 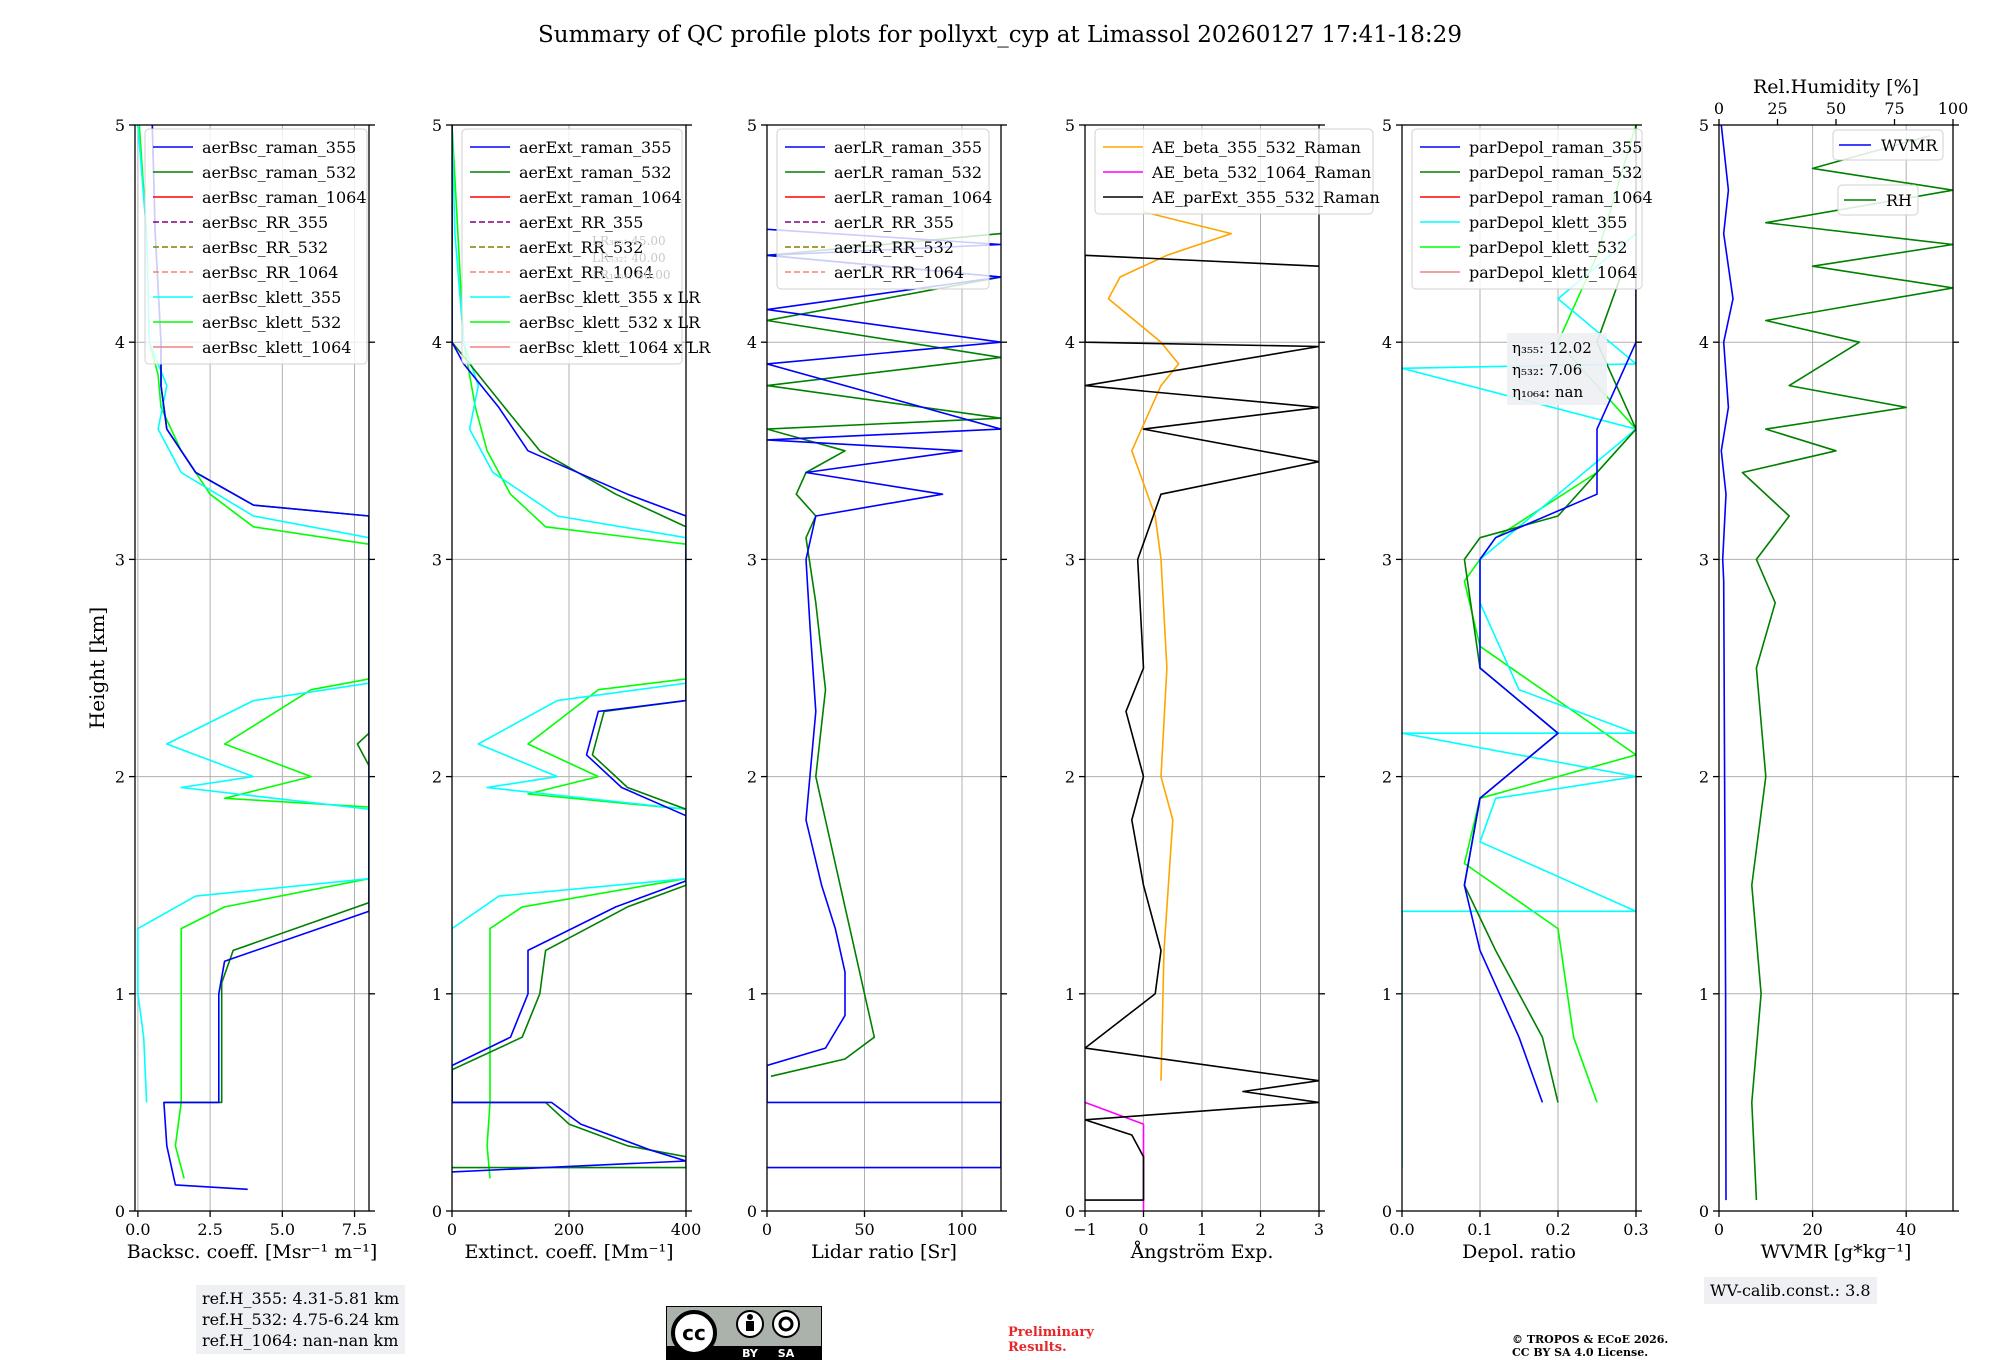 I want to click on x-tick-label: 0.3, so click(x=1635, y=1229).